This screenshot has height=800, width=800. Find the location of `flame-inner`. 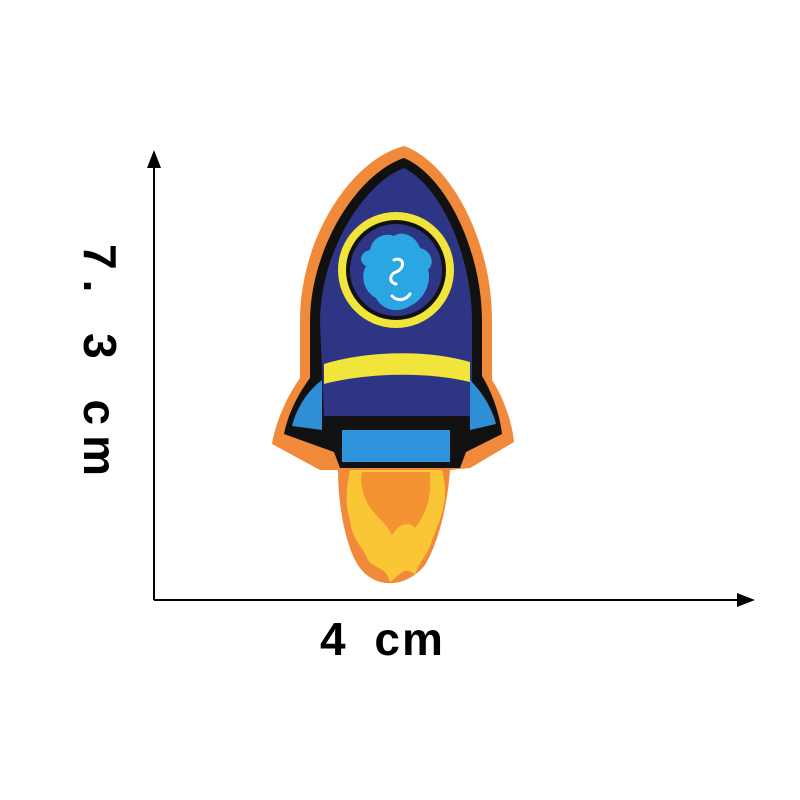

flame-inner is located at coordinates (396, 503).